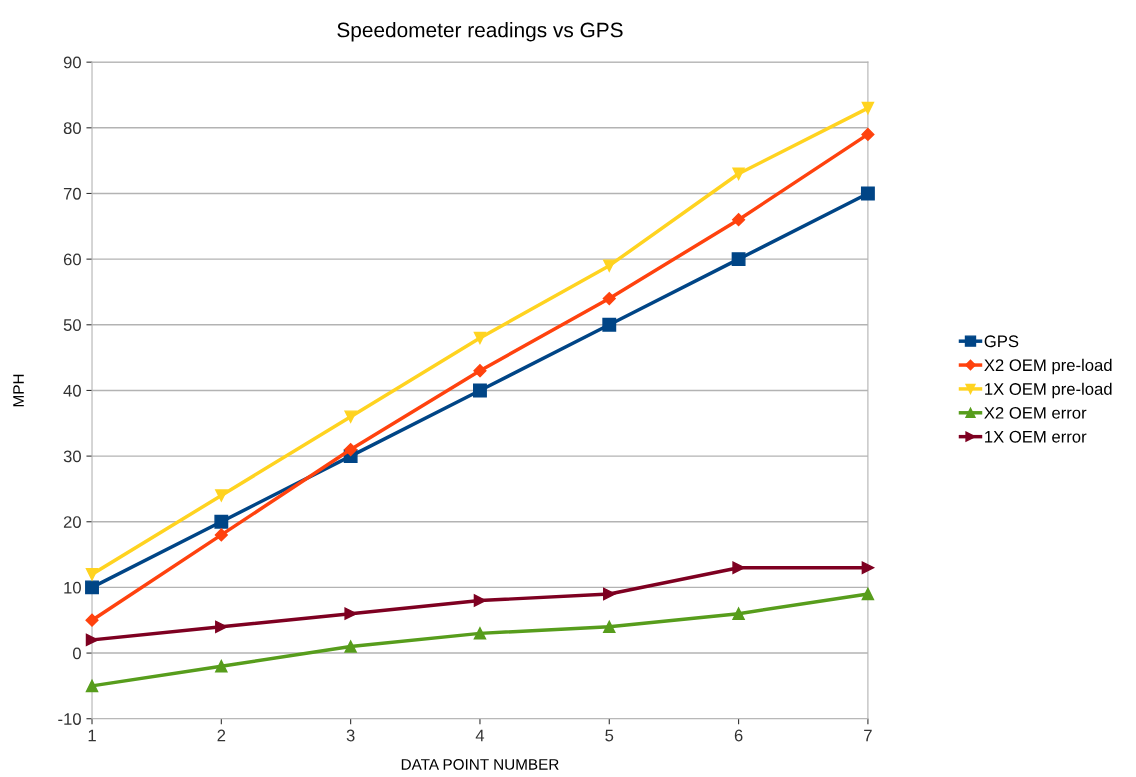  I want to click on y-tick-label: 10, so click(72, 587).